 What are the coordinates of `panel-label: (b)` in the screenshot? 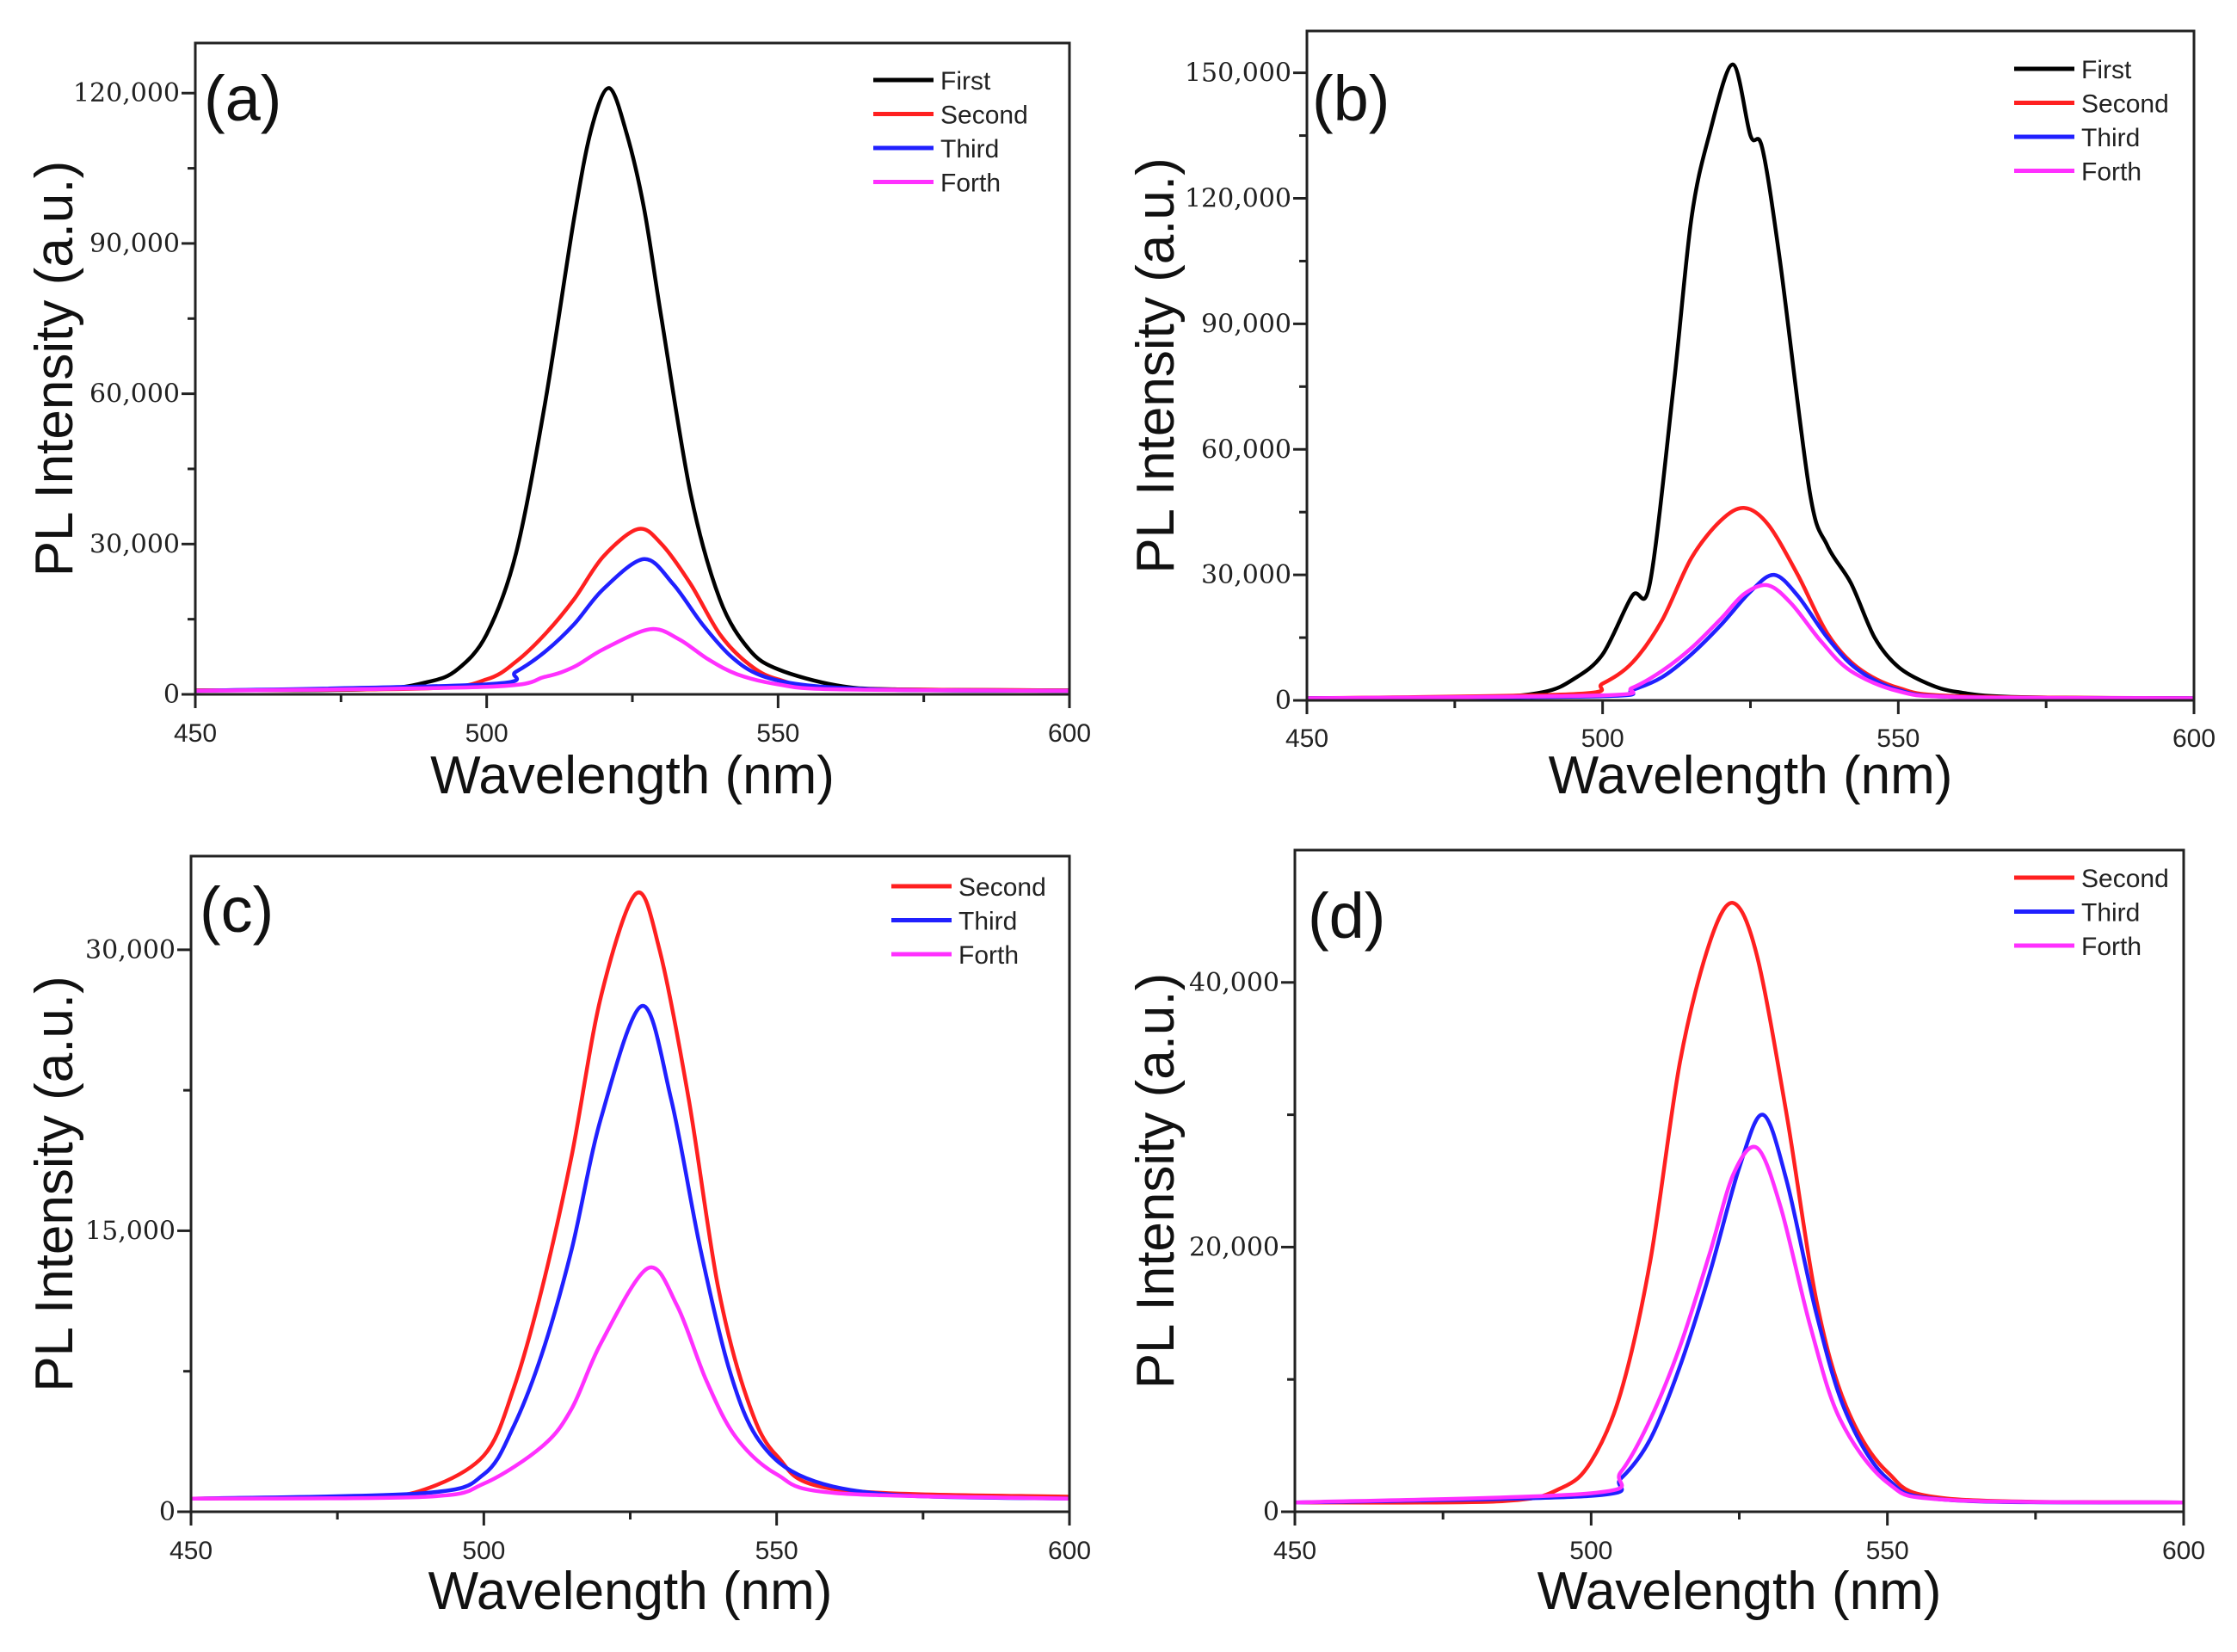 It's located at (1351, 98).